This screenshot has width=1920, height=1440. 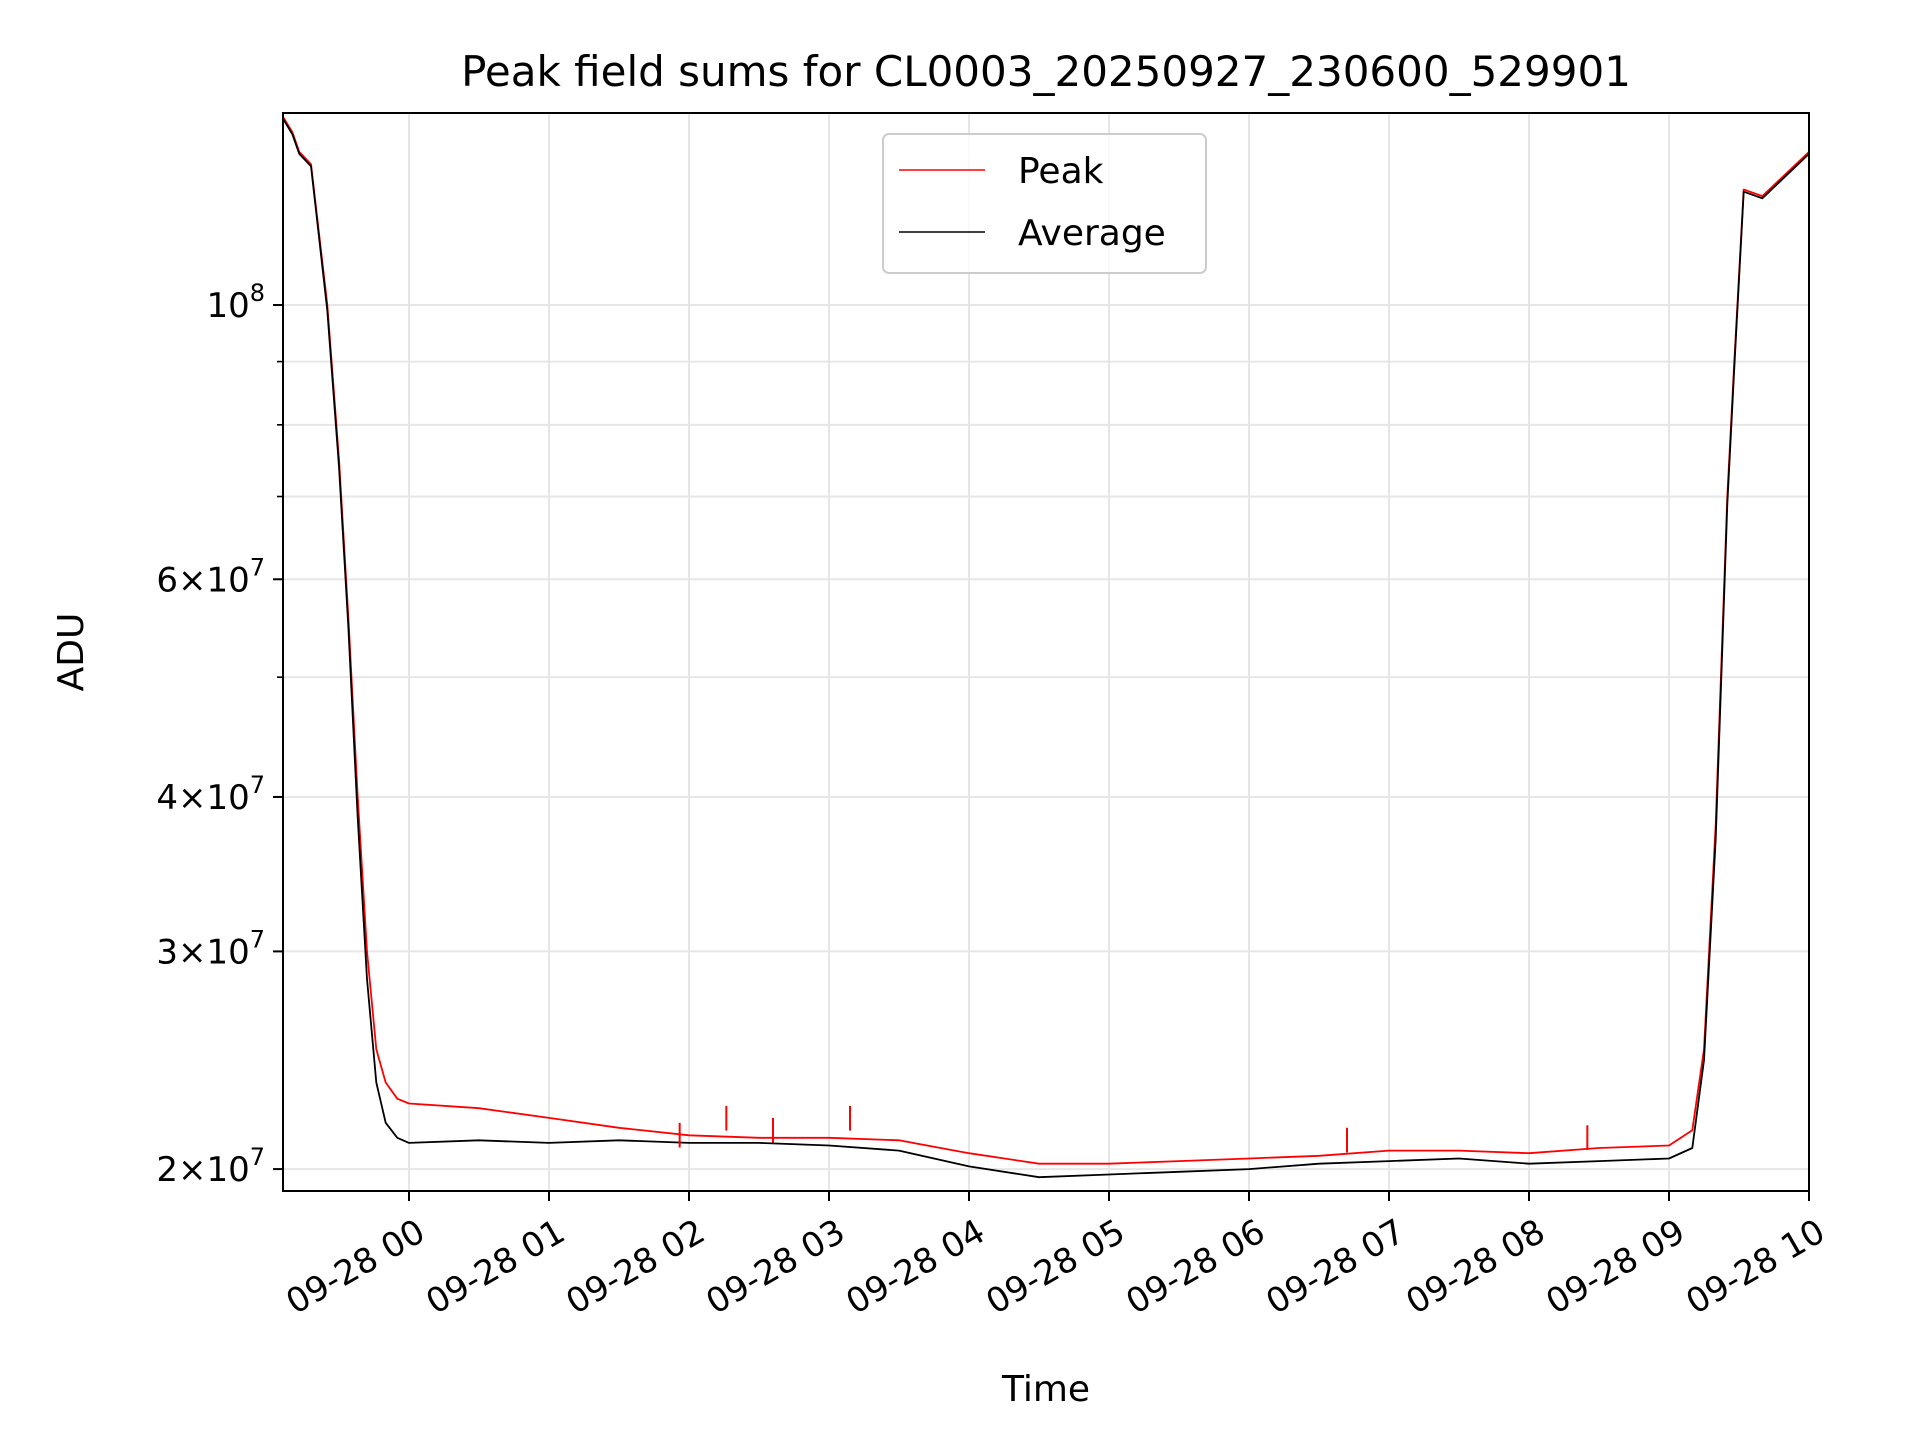 I want to click on legend: Peak Average, so click(x=1044, y=203).